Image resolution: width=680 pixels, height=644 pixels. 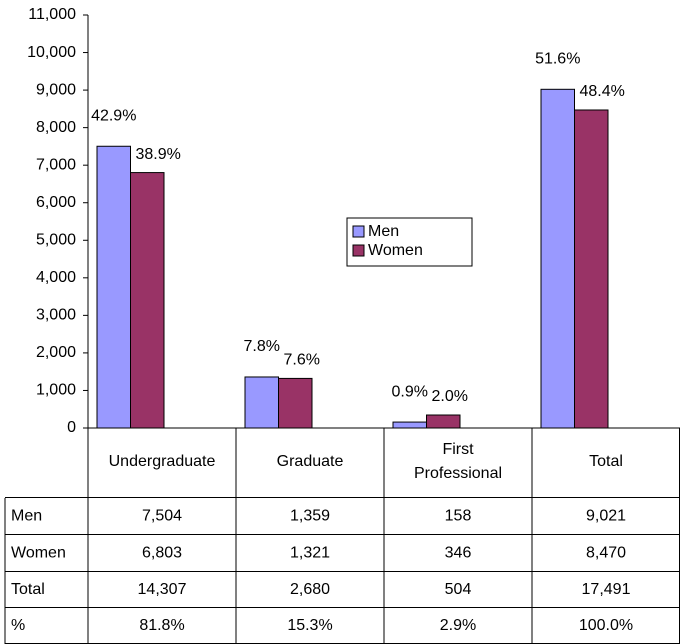 I want to click on bar-label: 38.9%, so click(x=158, y=154).